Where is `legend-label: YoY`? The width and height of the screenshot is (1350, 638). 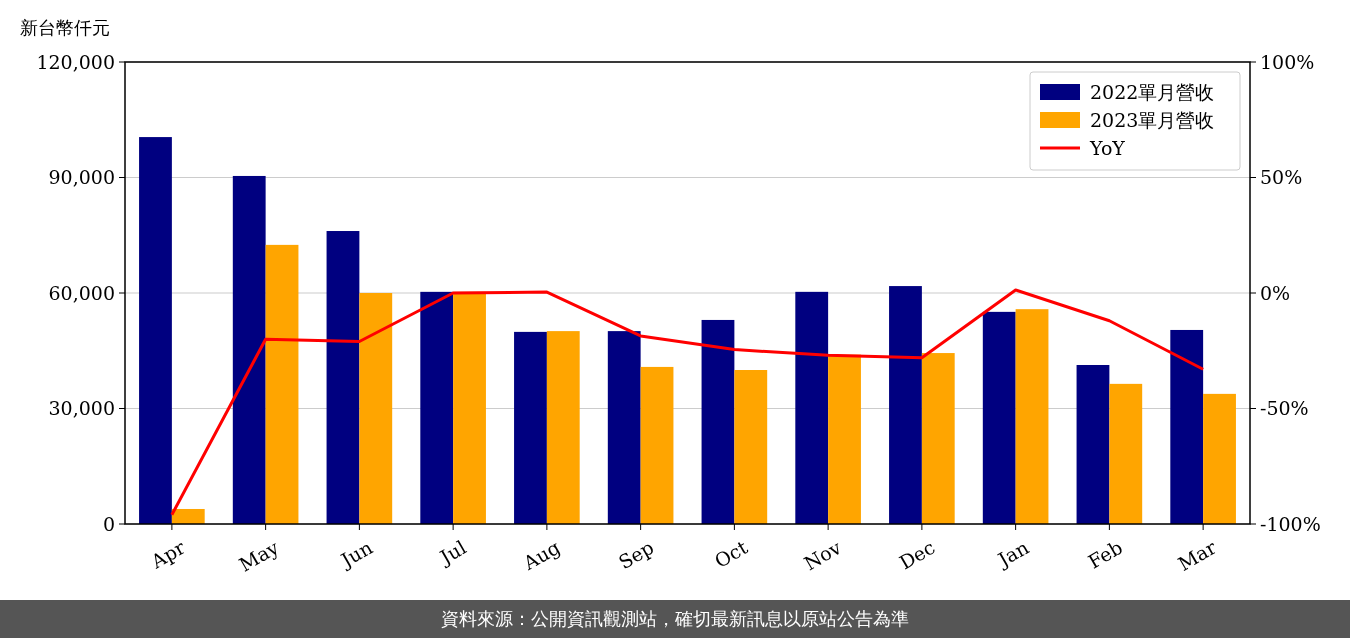
legend-label: YoY is located at coordinates (1107, 147).